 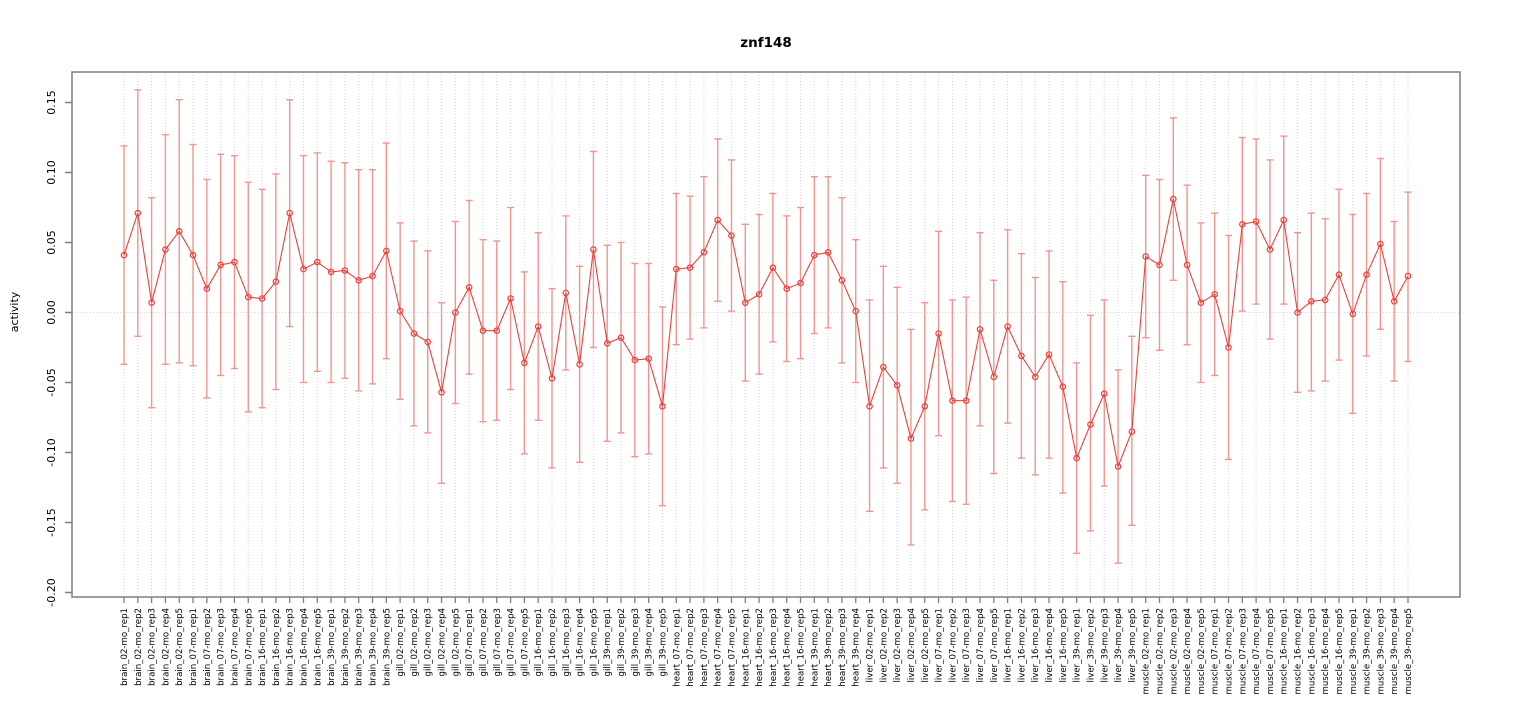 What do you see at coordinates (415, 642) in the screenshot?
I see `x-tick-label: gill_02-mo_rep2` at bounding box center [415, 642].